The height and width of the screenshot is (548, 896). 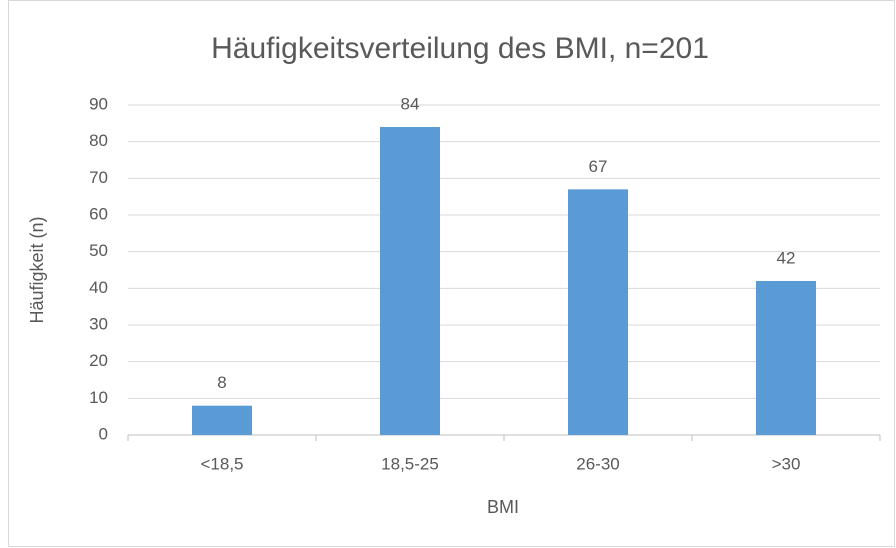 What do you see at coordinates (597, 463) in the screenshot?
I see `x-tick-label: 26-30` at bounding box center [597, 463].